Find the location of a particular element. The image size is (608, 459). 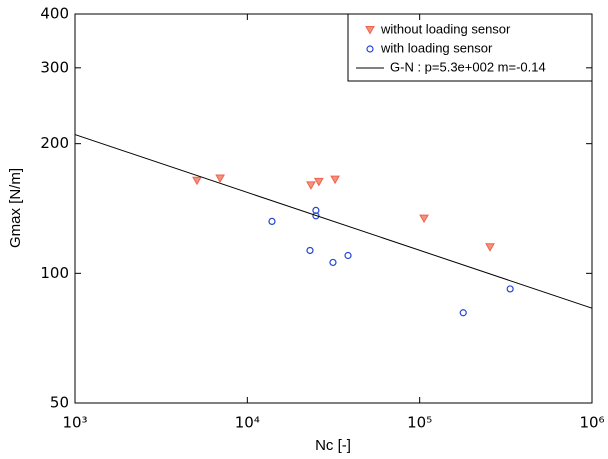

y-tick-label: 400 is located at coordinates (54, 14).